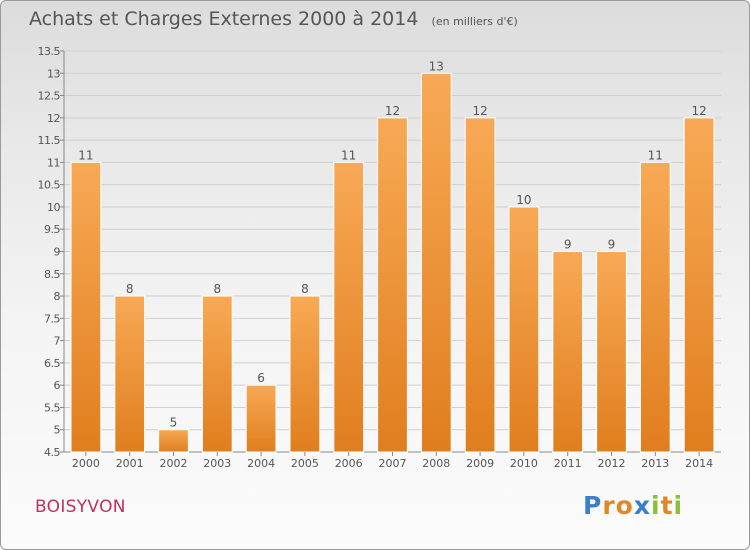 This screenshot has width=750, height=550. I want to click on data-label: 6, so click(261, 378).